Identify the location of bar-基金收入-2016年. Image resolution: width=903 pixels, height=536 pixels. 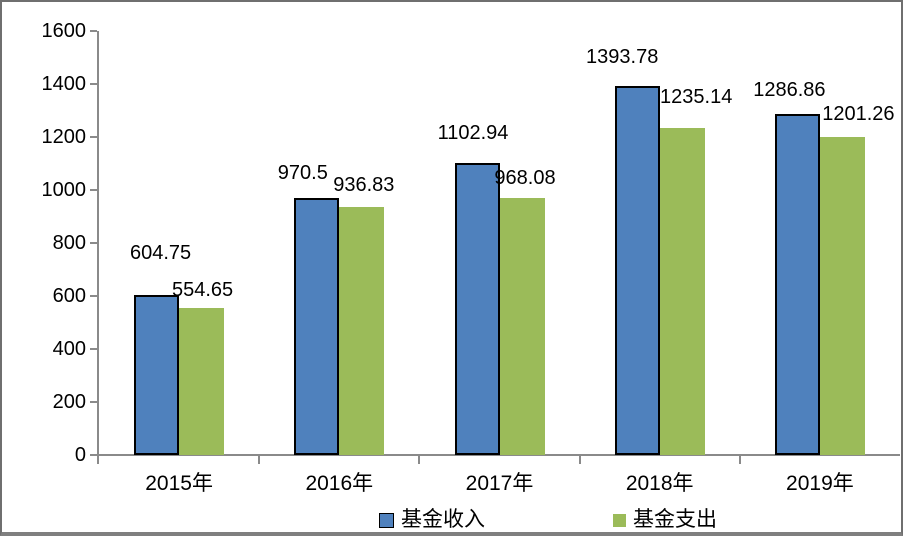
(317, 326).